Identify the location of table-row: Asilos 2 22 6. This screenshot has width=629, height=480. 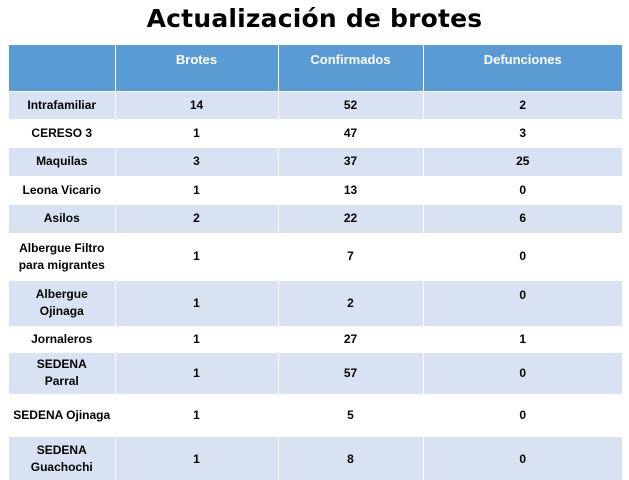
(315, 218).